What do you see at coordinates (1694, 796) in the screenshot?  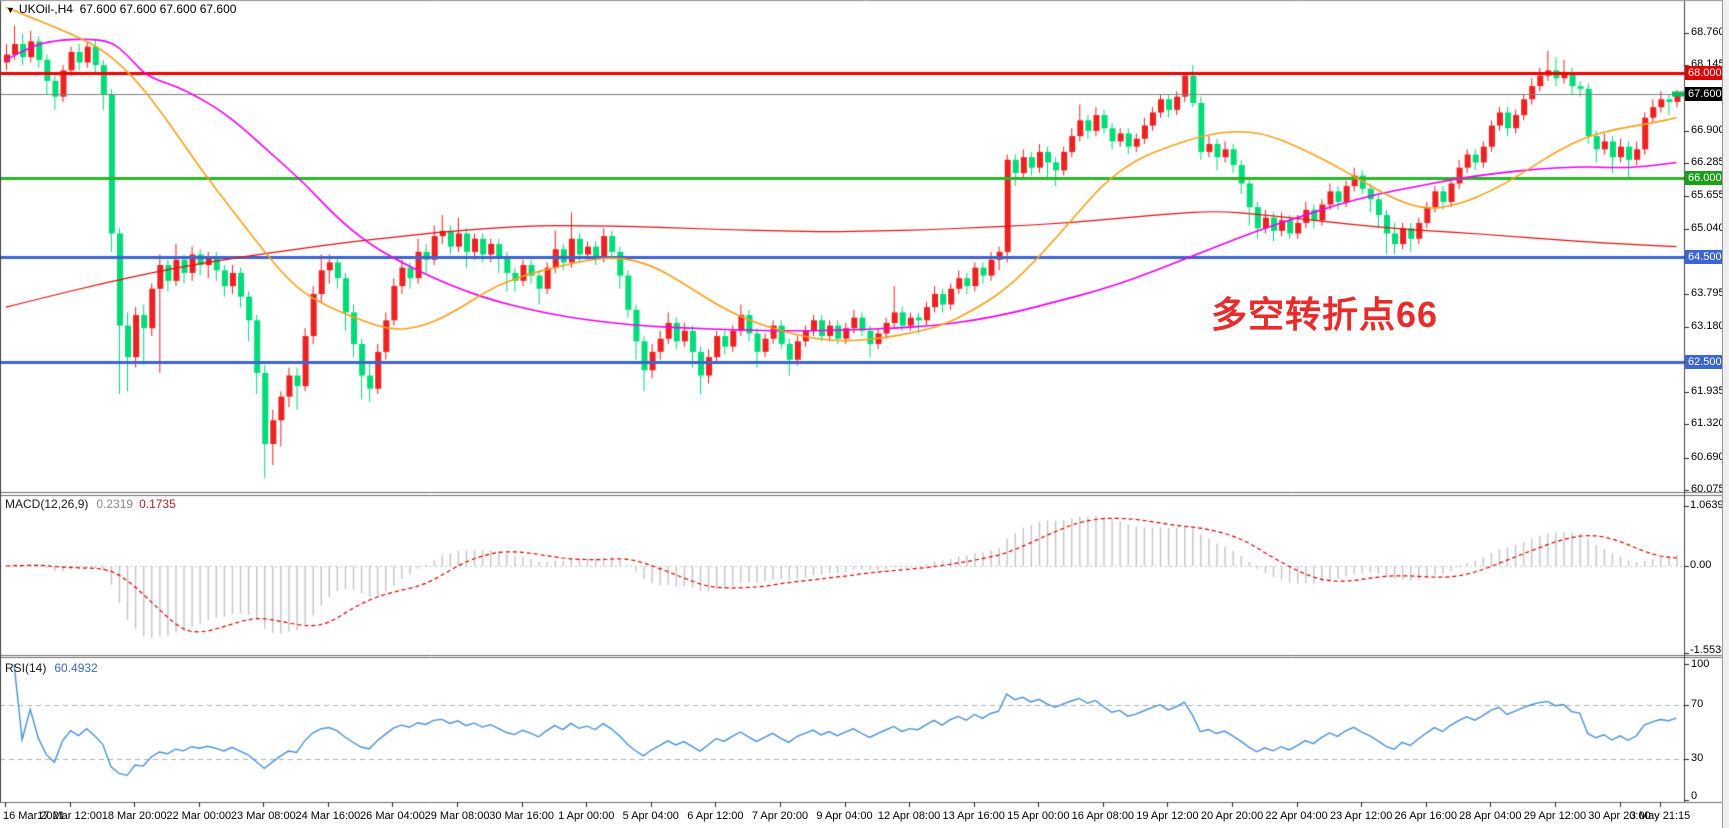 I see `rsi-level-label: 0` at bounding box center [1694, 796].